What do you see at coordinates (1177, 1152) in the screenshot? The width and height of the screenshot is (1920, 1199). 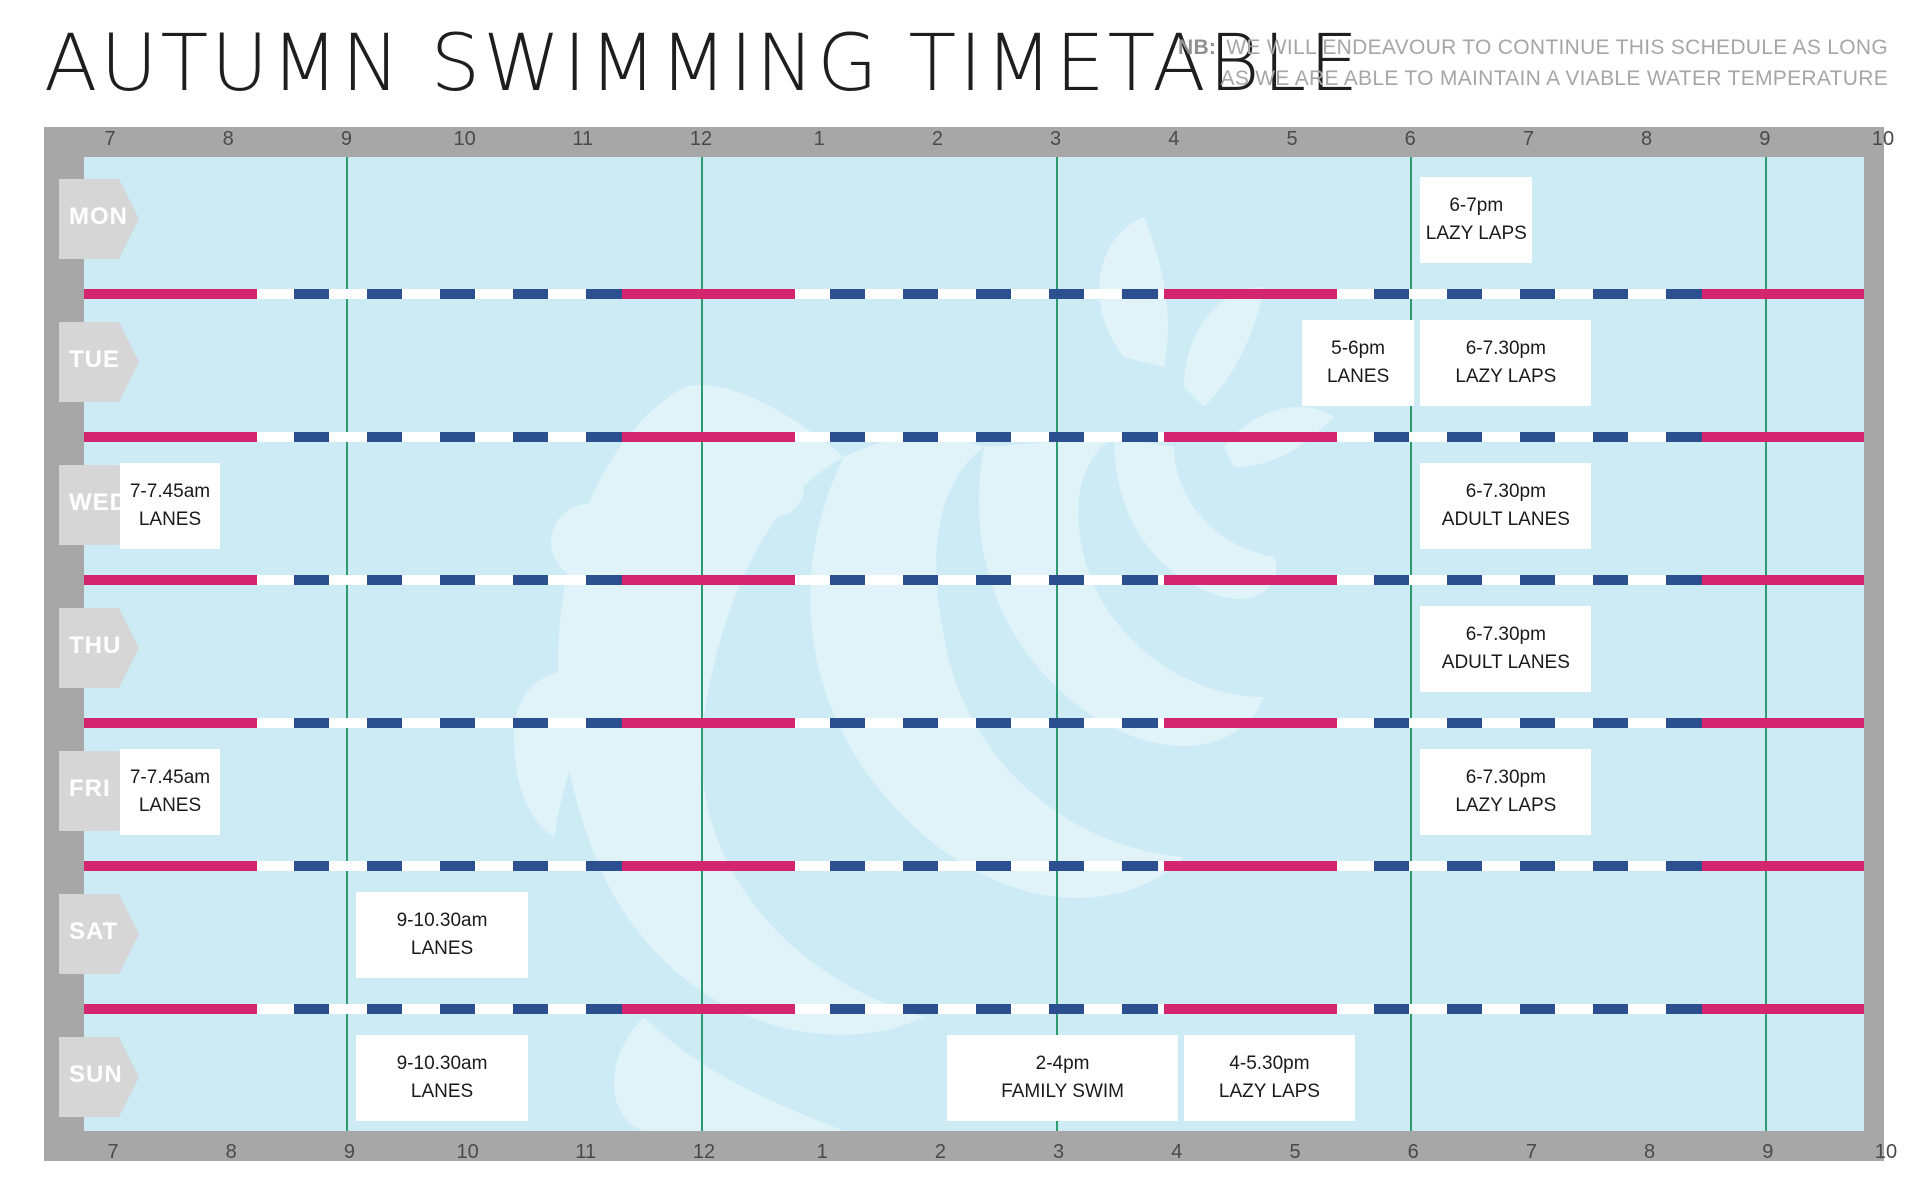 I see `bottom-hour-tick: 4` at bounding box center [1177, 1152].